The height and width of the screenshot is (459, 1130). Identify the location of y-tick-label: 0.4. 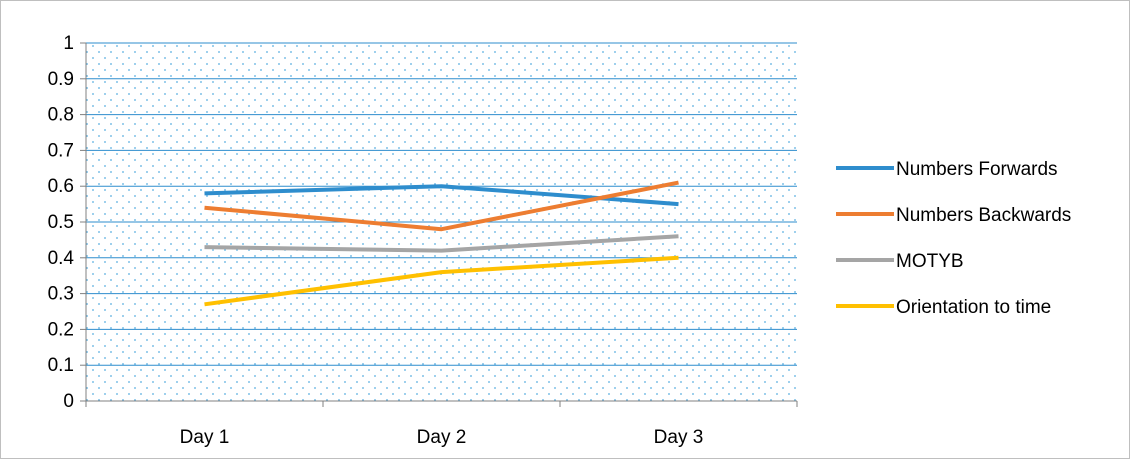
(61, 258).